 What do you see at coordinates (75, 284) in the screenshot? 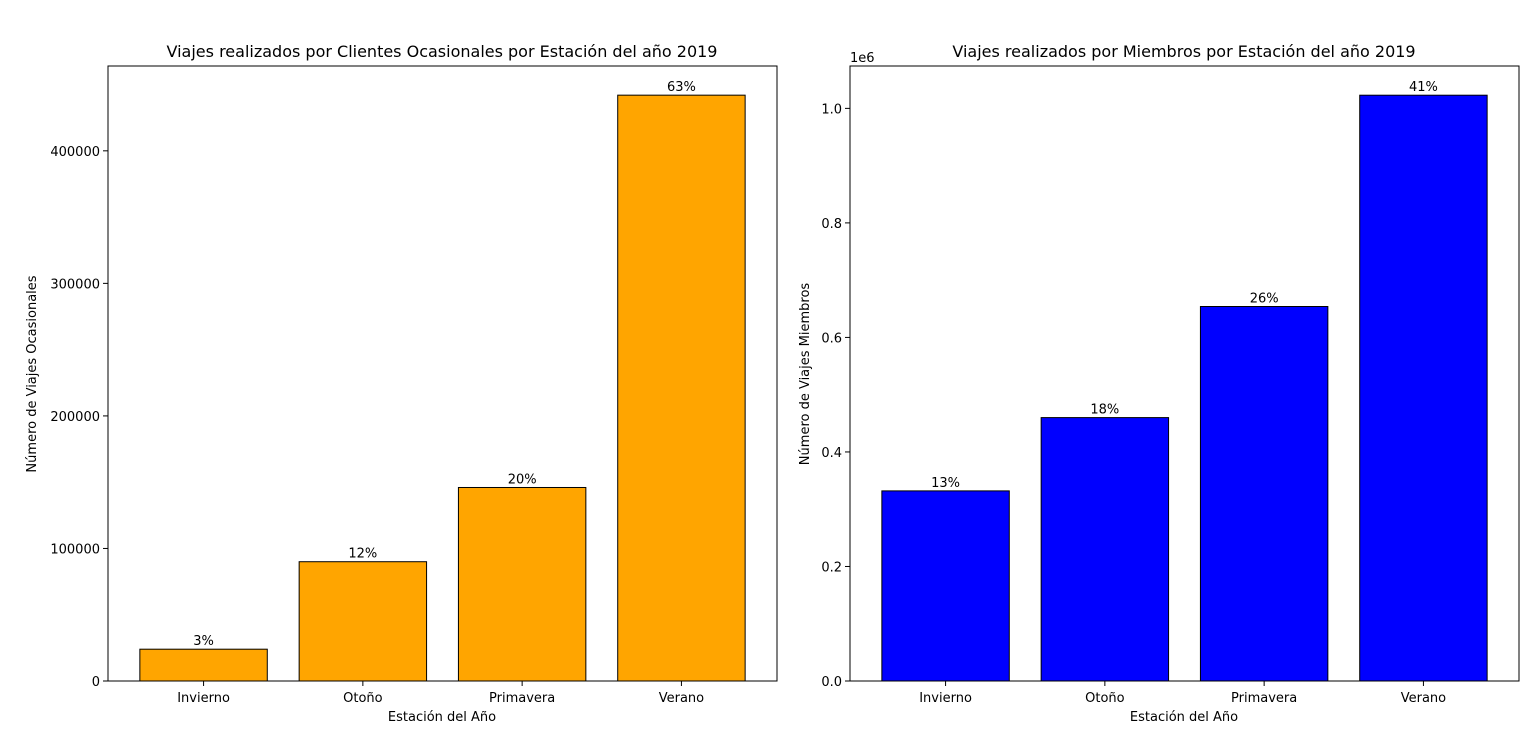
I see `y-tick-label: 300000` at bounding box center [75, 284].